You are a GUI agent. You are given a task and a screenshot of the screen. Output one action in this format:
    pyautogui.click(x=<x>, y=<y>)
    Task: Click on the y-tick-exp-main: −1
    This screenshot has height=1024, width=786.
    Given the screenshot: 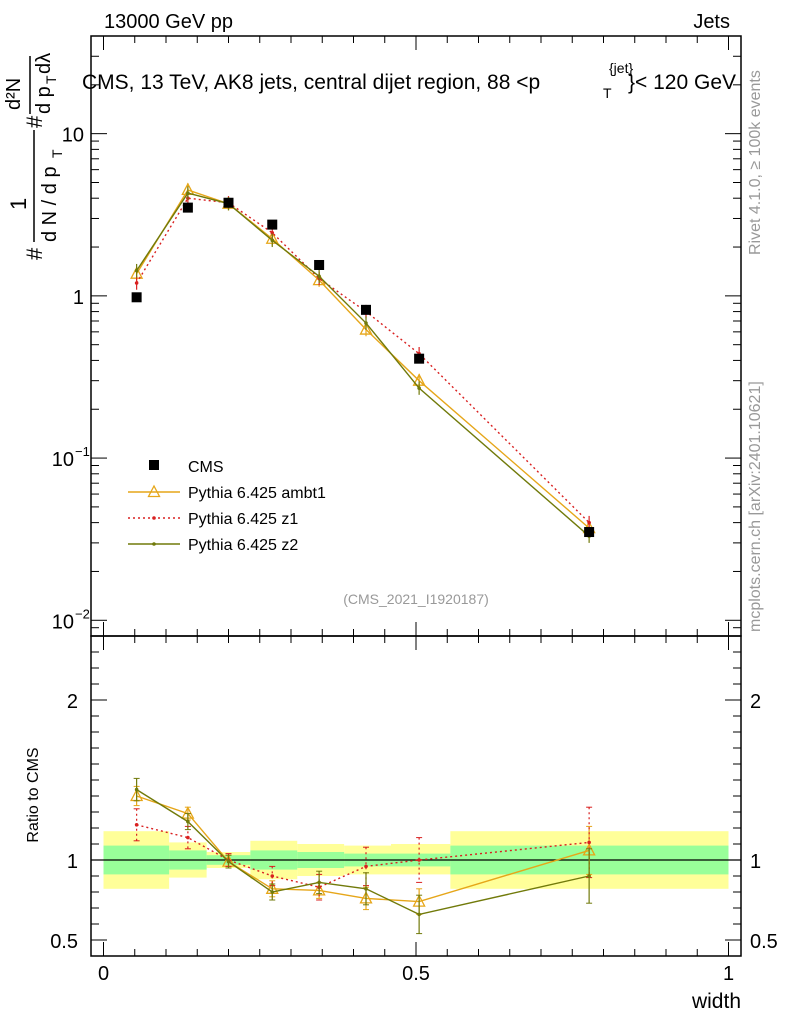 What is the action you would take?
    pyautogui.click(x=82, y=451)
    